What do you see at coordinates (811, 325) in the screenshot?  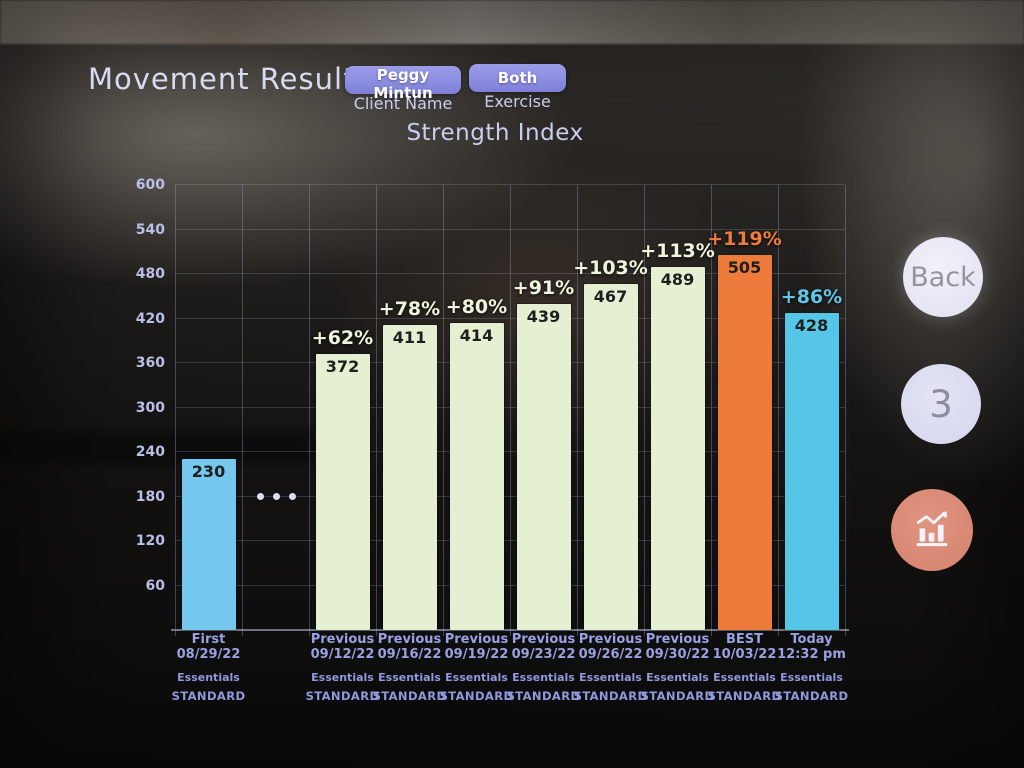 I see `bar-value: 428` at bounding box center [811, 325].